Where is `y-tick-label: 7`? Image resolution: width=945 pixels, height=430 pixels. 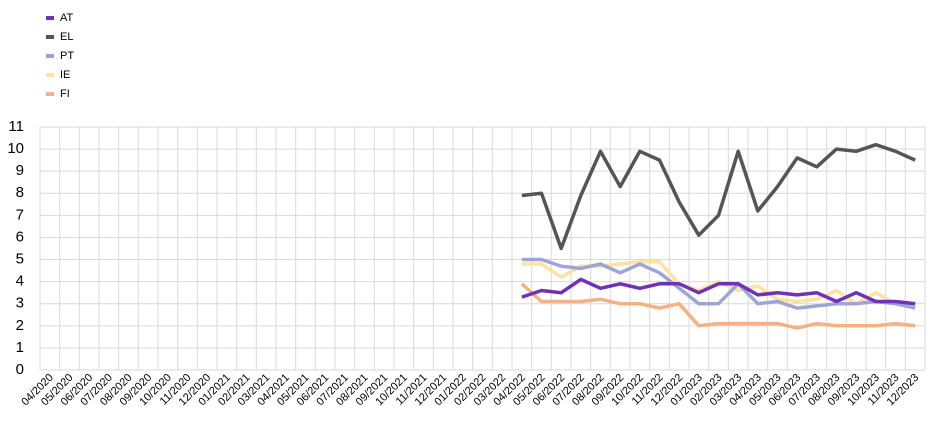
y-tick-label: 7 is located at coordinates (20, 214).